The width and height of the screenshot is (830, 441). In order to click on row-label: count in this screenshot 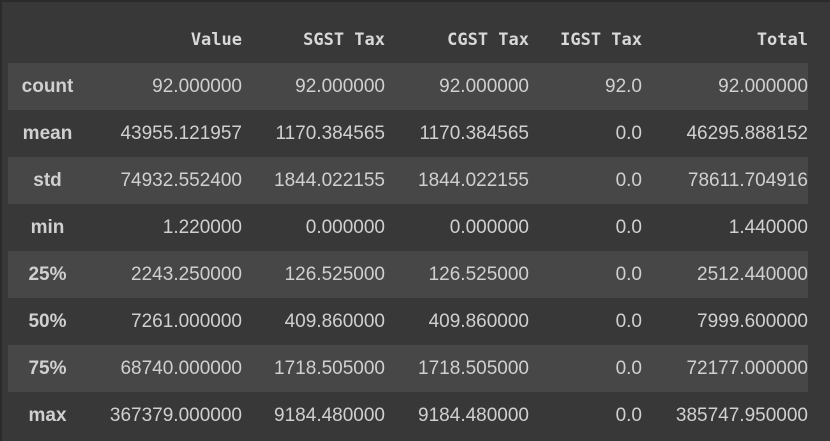, I will do `click(47, 86)`.